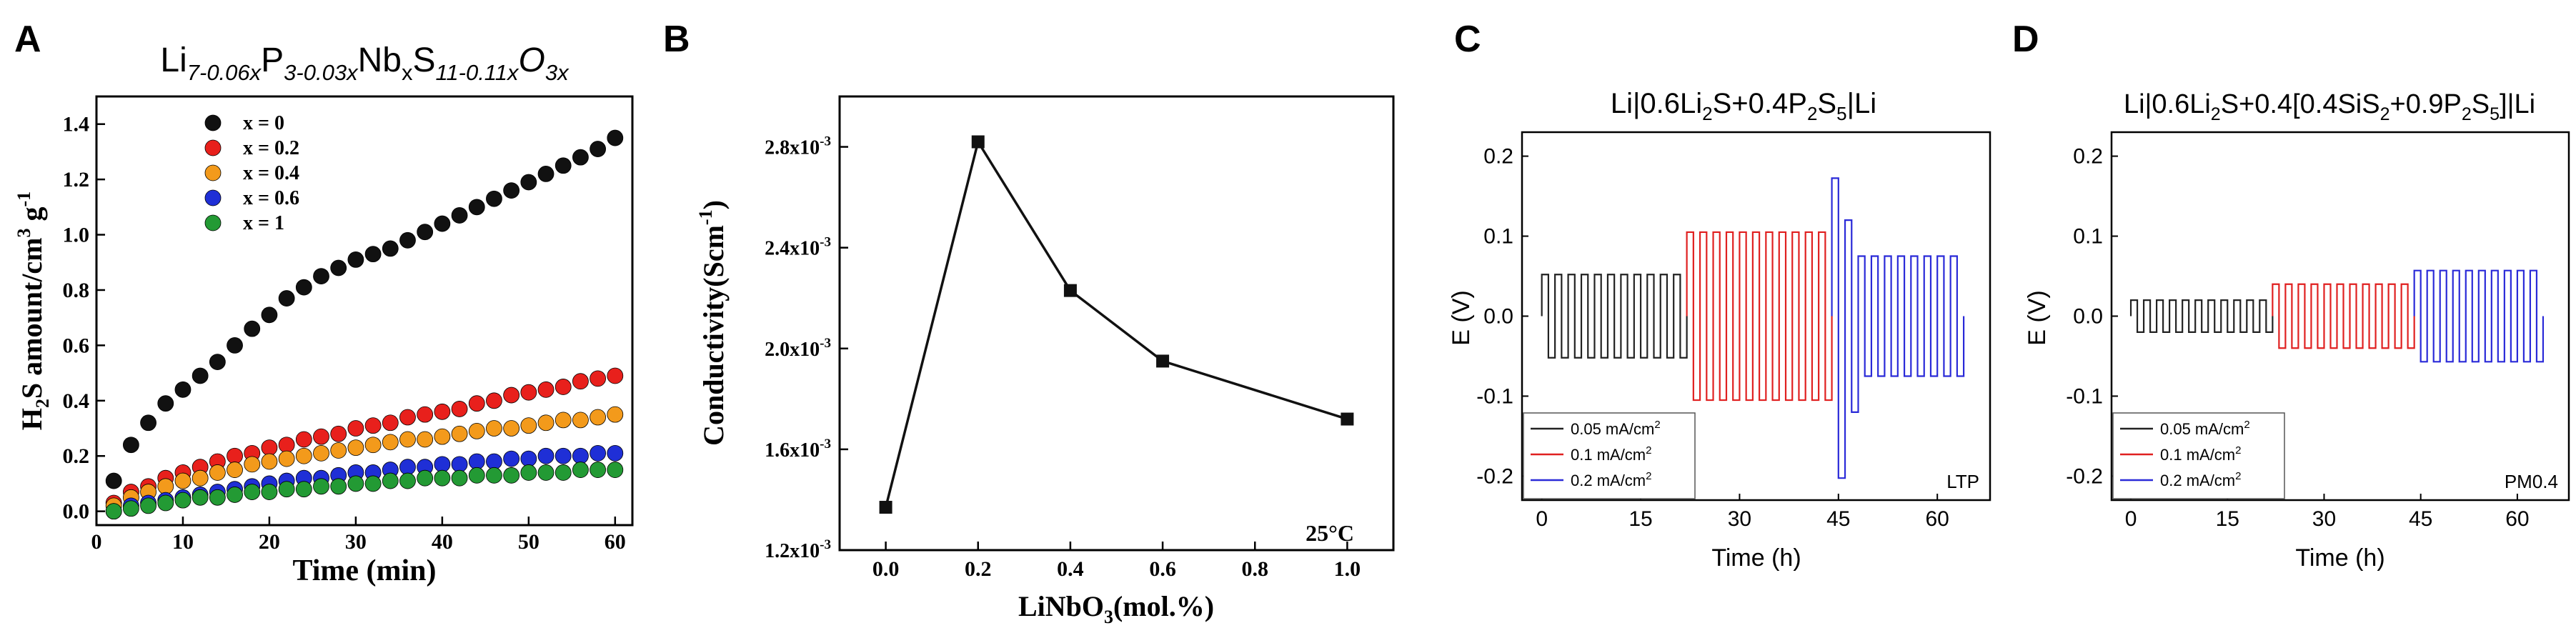  Describe the element at coordinates (269, 542) in the screenshot. I see `a-x-tick-label: 20` at that location.